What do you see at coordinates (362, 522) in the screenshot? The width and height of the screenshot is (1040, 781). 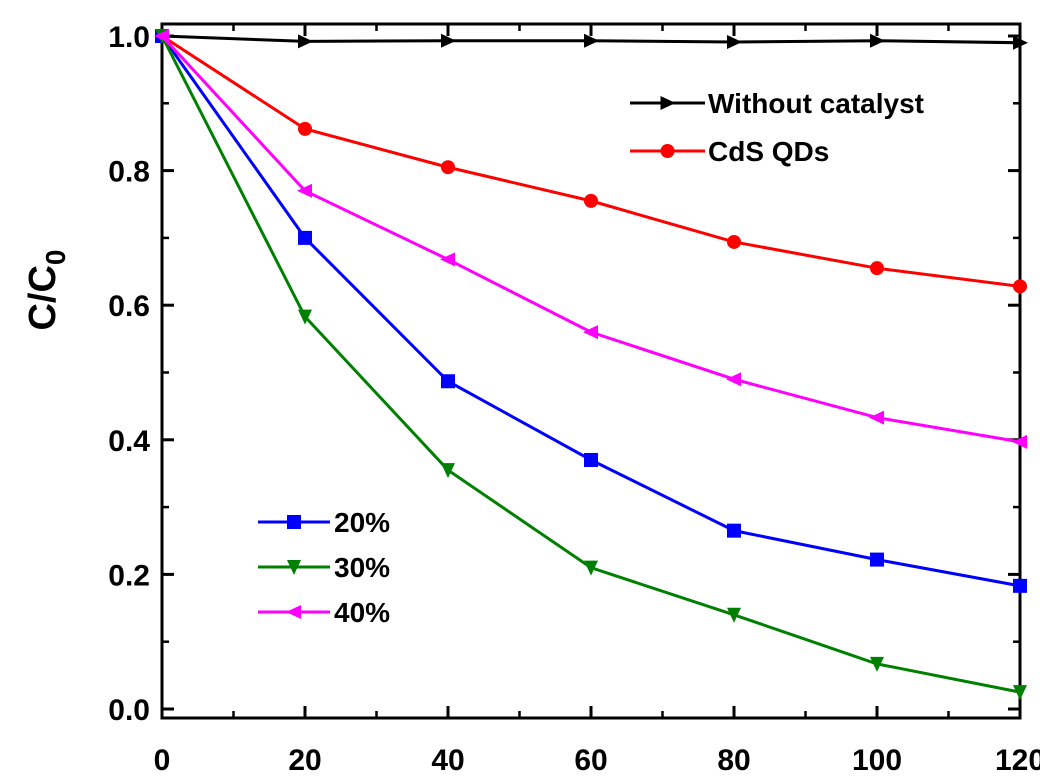 I see `legend-label: 20%` at bounding box center [362, 522].